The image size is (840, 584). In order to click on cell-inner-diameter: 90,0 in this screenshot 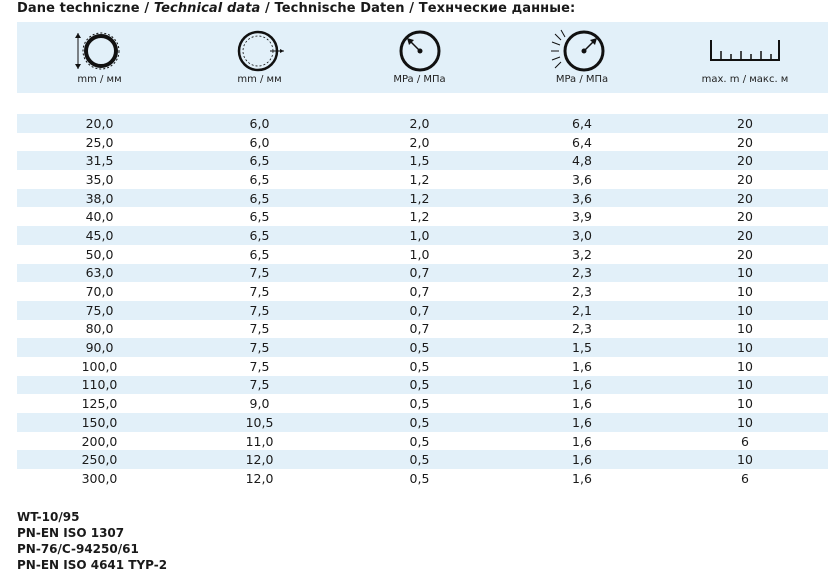, I will do `click(99, 348)`.